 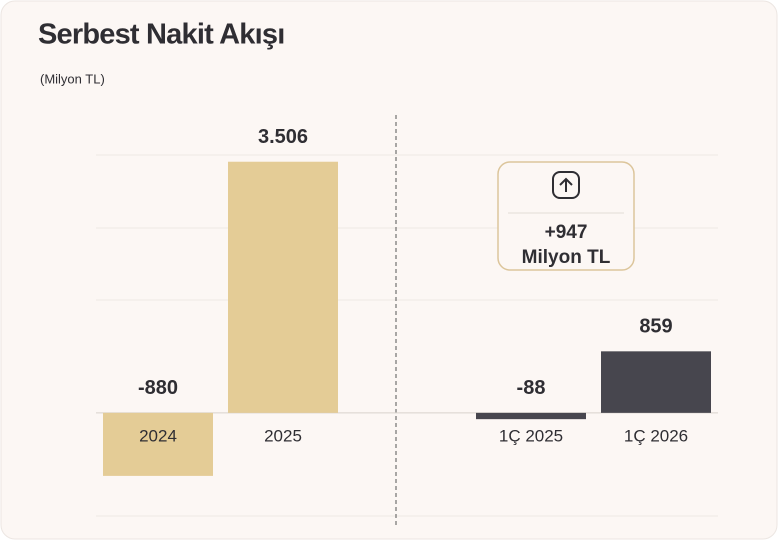 What do you see at coordinates (72, 78) in the screenshot?
I see `chart-subtitle: (Milyon TL)` at bounding box center [72, 78].